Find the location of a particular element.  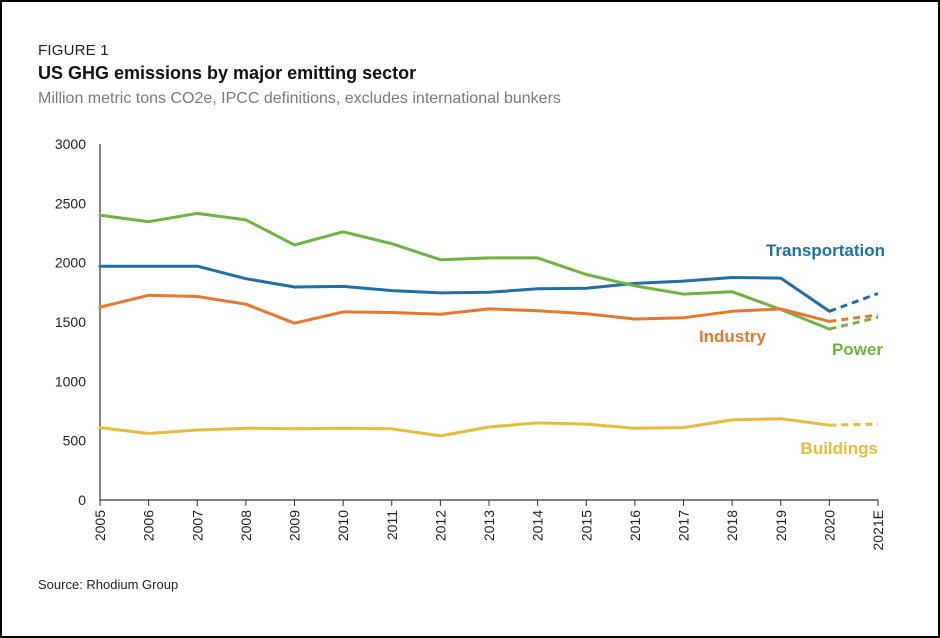

series-line-buildings is located at coordinates (464, 427).